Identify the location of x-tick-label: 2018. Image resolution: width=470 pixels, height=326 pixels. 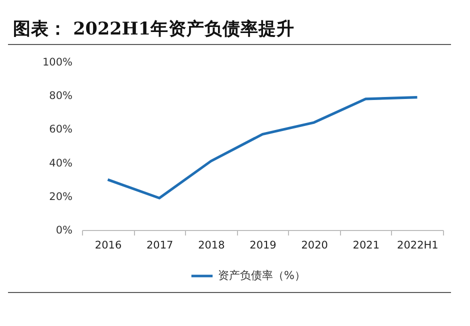
(211, 246).